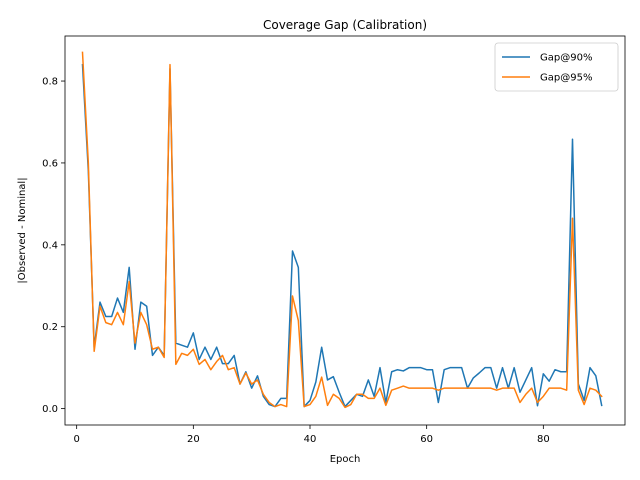 This screenshot has height=480, width=640. Describe the element at coordinates (50, 327) in the screenshot. I see `y-tick-label: 0.2` at that location.